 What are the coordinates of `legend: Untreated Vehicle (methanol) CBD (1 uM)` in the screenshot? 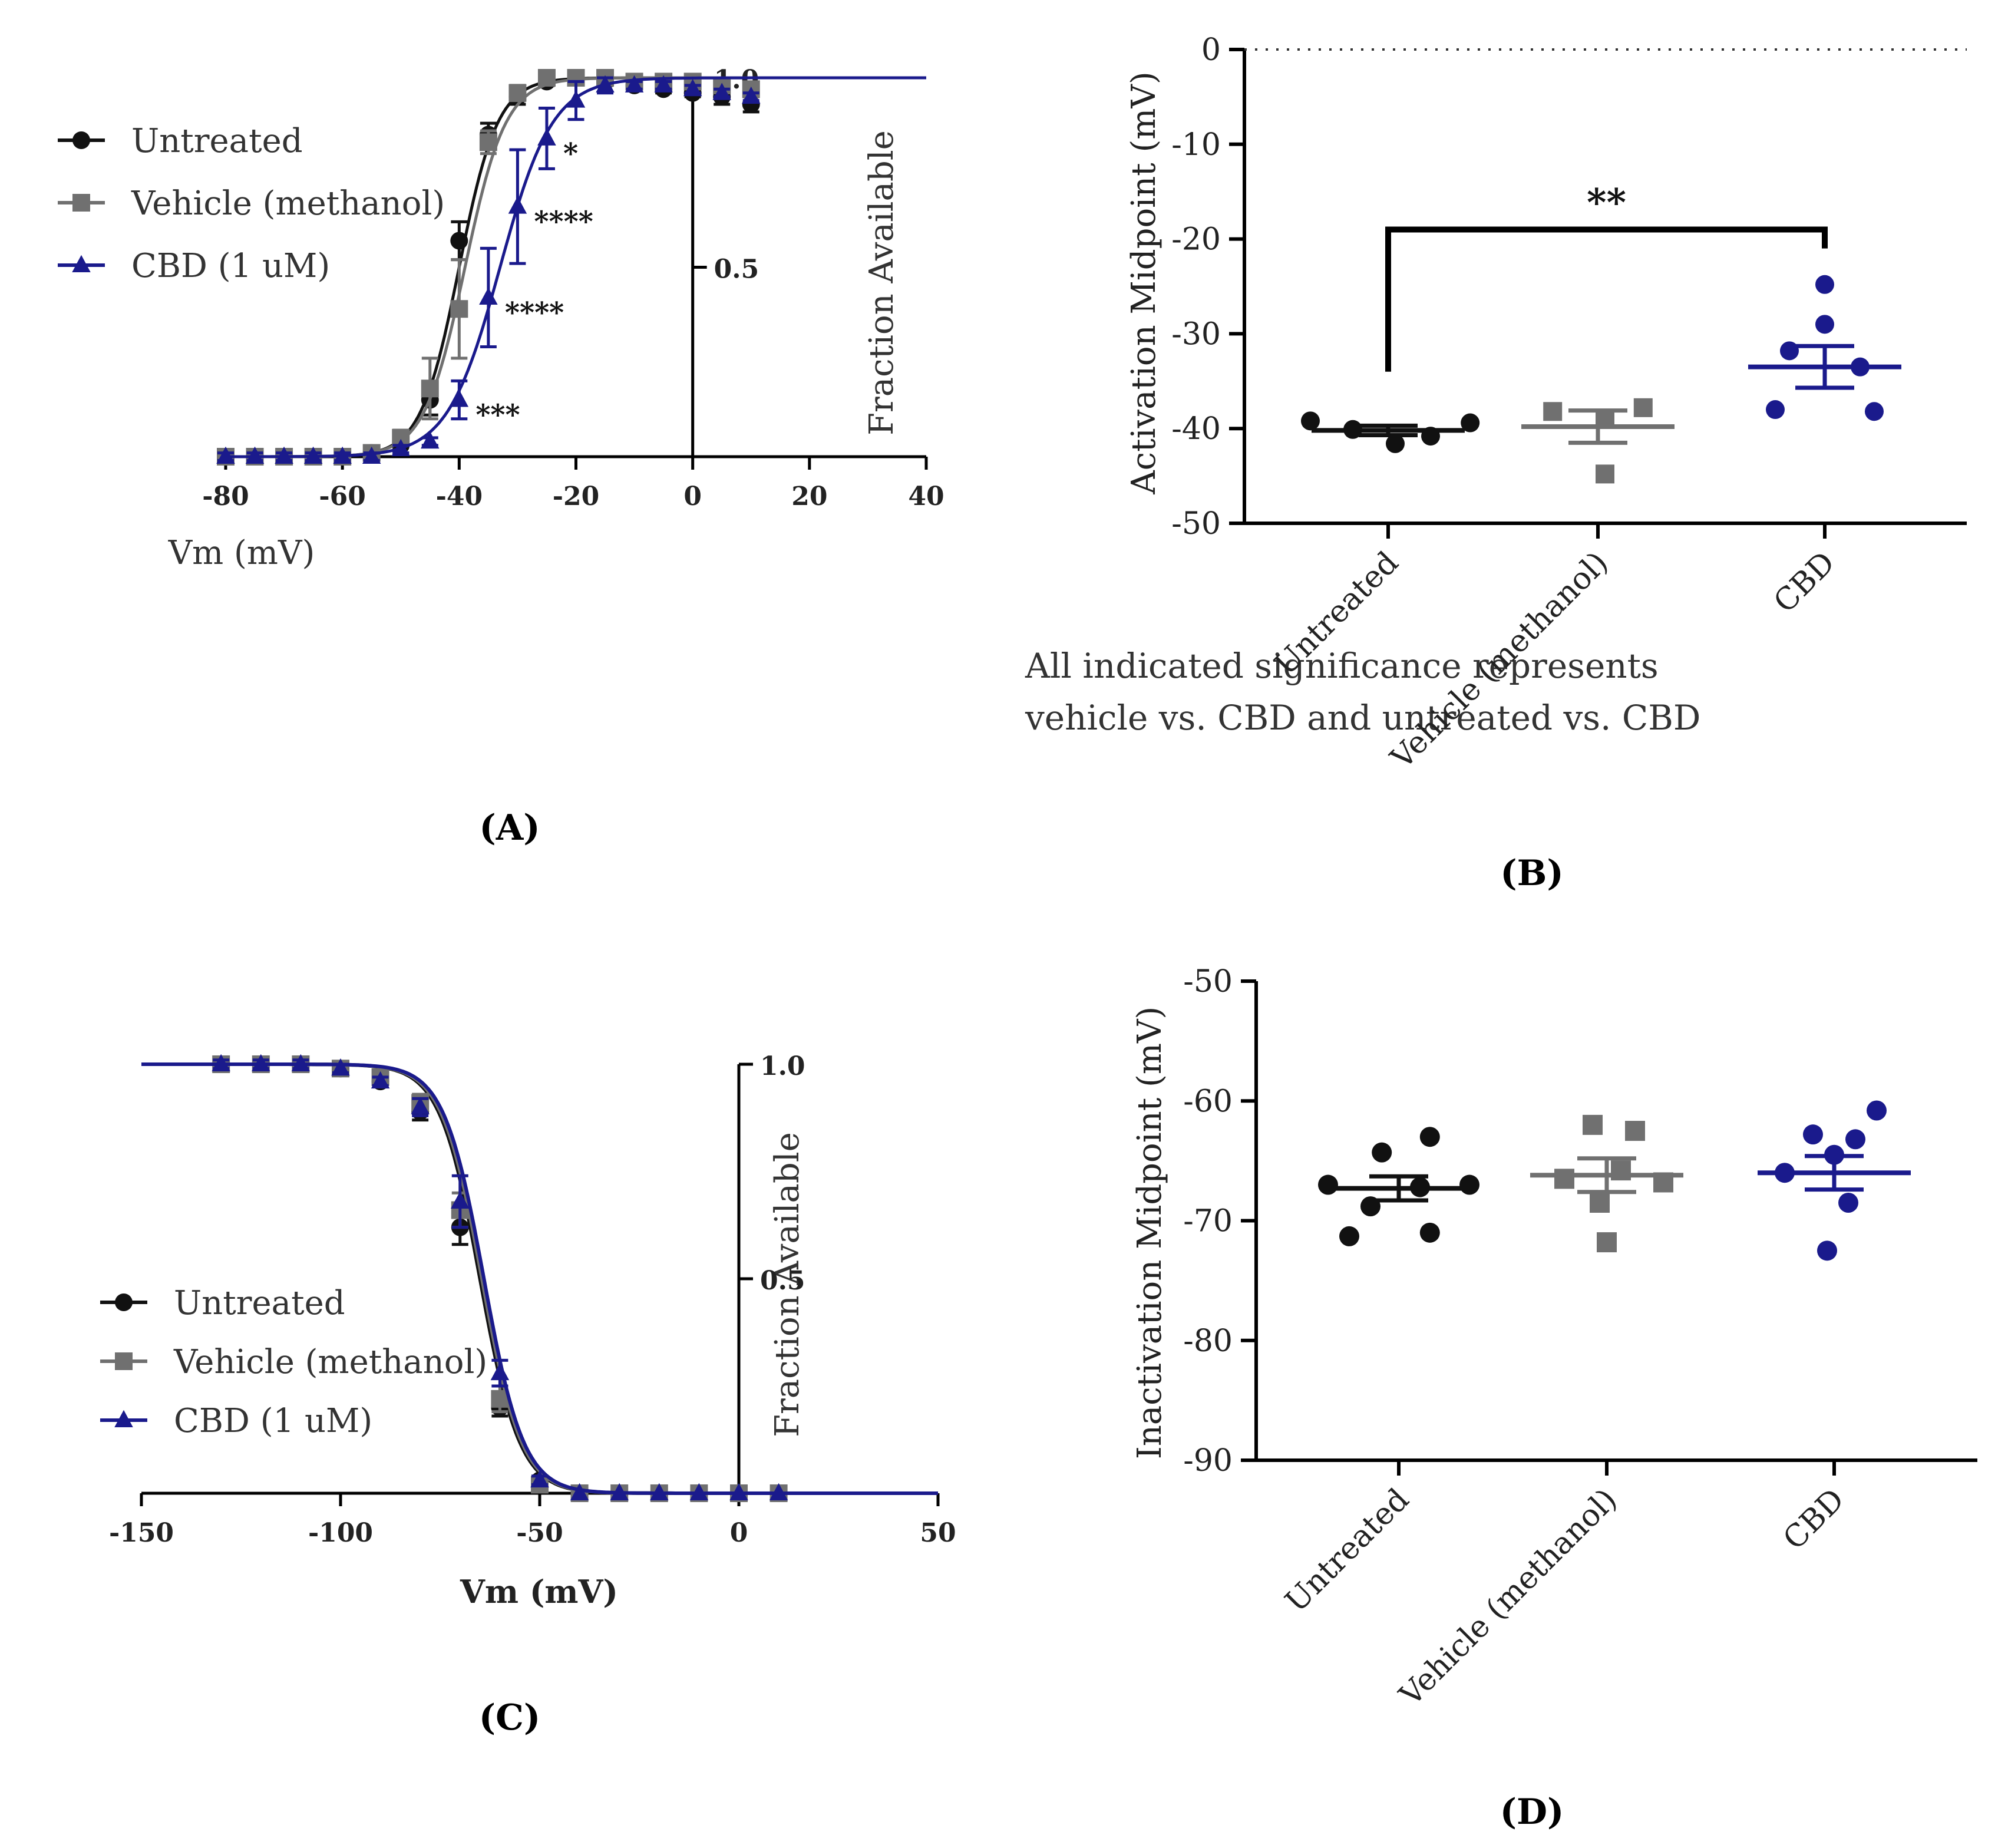 It's located at (251, 204).